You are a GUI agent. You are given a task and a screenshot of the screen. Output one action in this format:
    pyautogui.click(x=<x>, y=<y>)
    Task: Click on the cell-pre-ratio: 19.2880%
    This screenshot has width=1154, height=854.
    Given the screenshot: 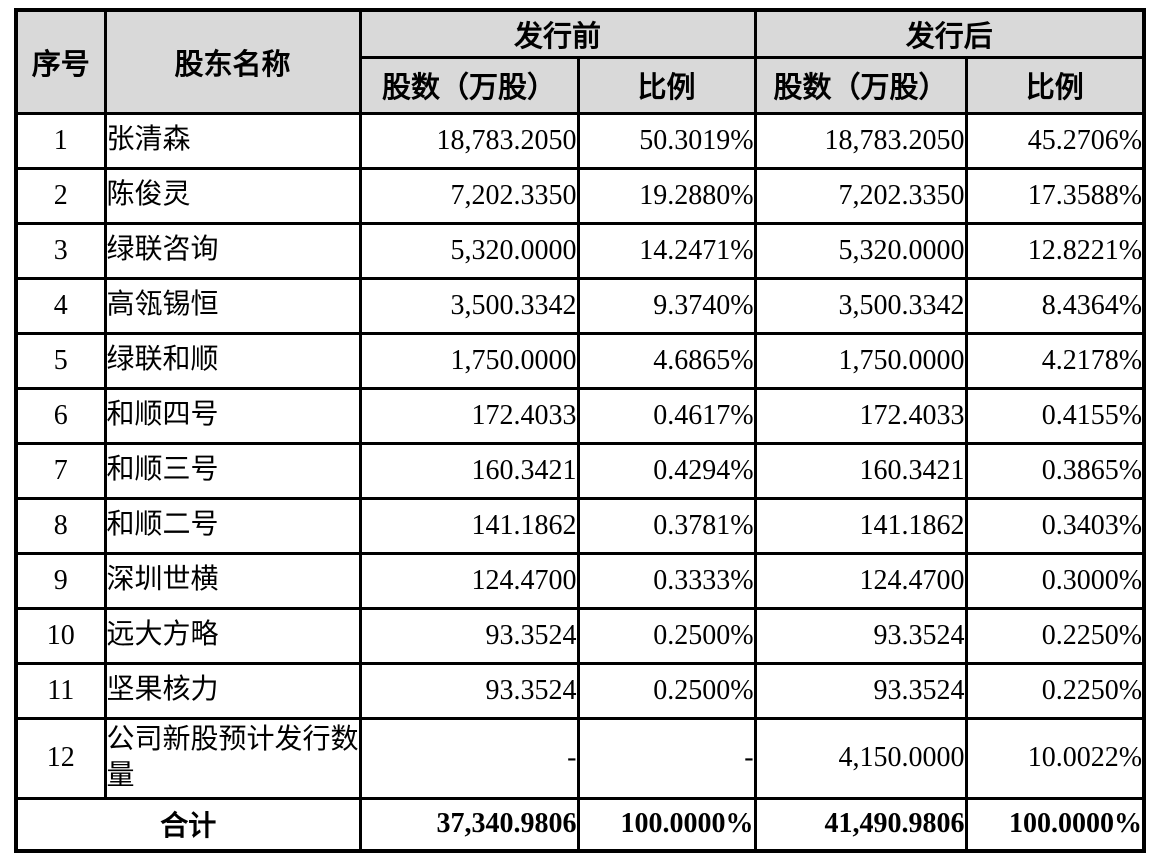 What is the action you would take?
    pyautogui.click(x=666, y=195)
    